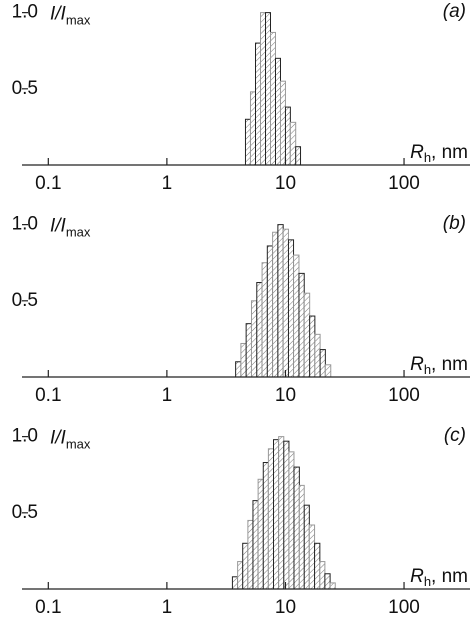 The width and height of the screenshot is (474, 640). What do you see at coordinates (455, 435) in the screenshot?
I see `panel-label: (c)` at bounding box center [455, 435].